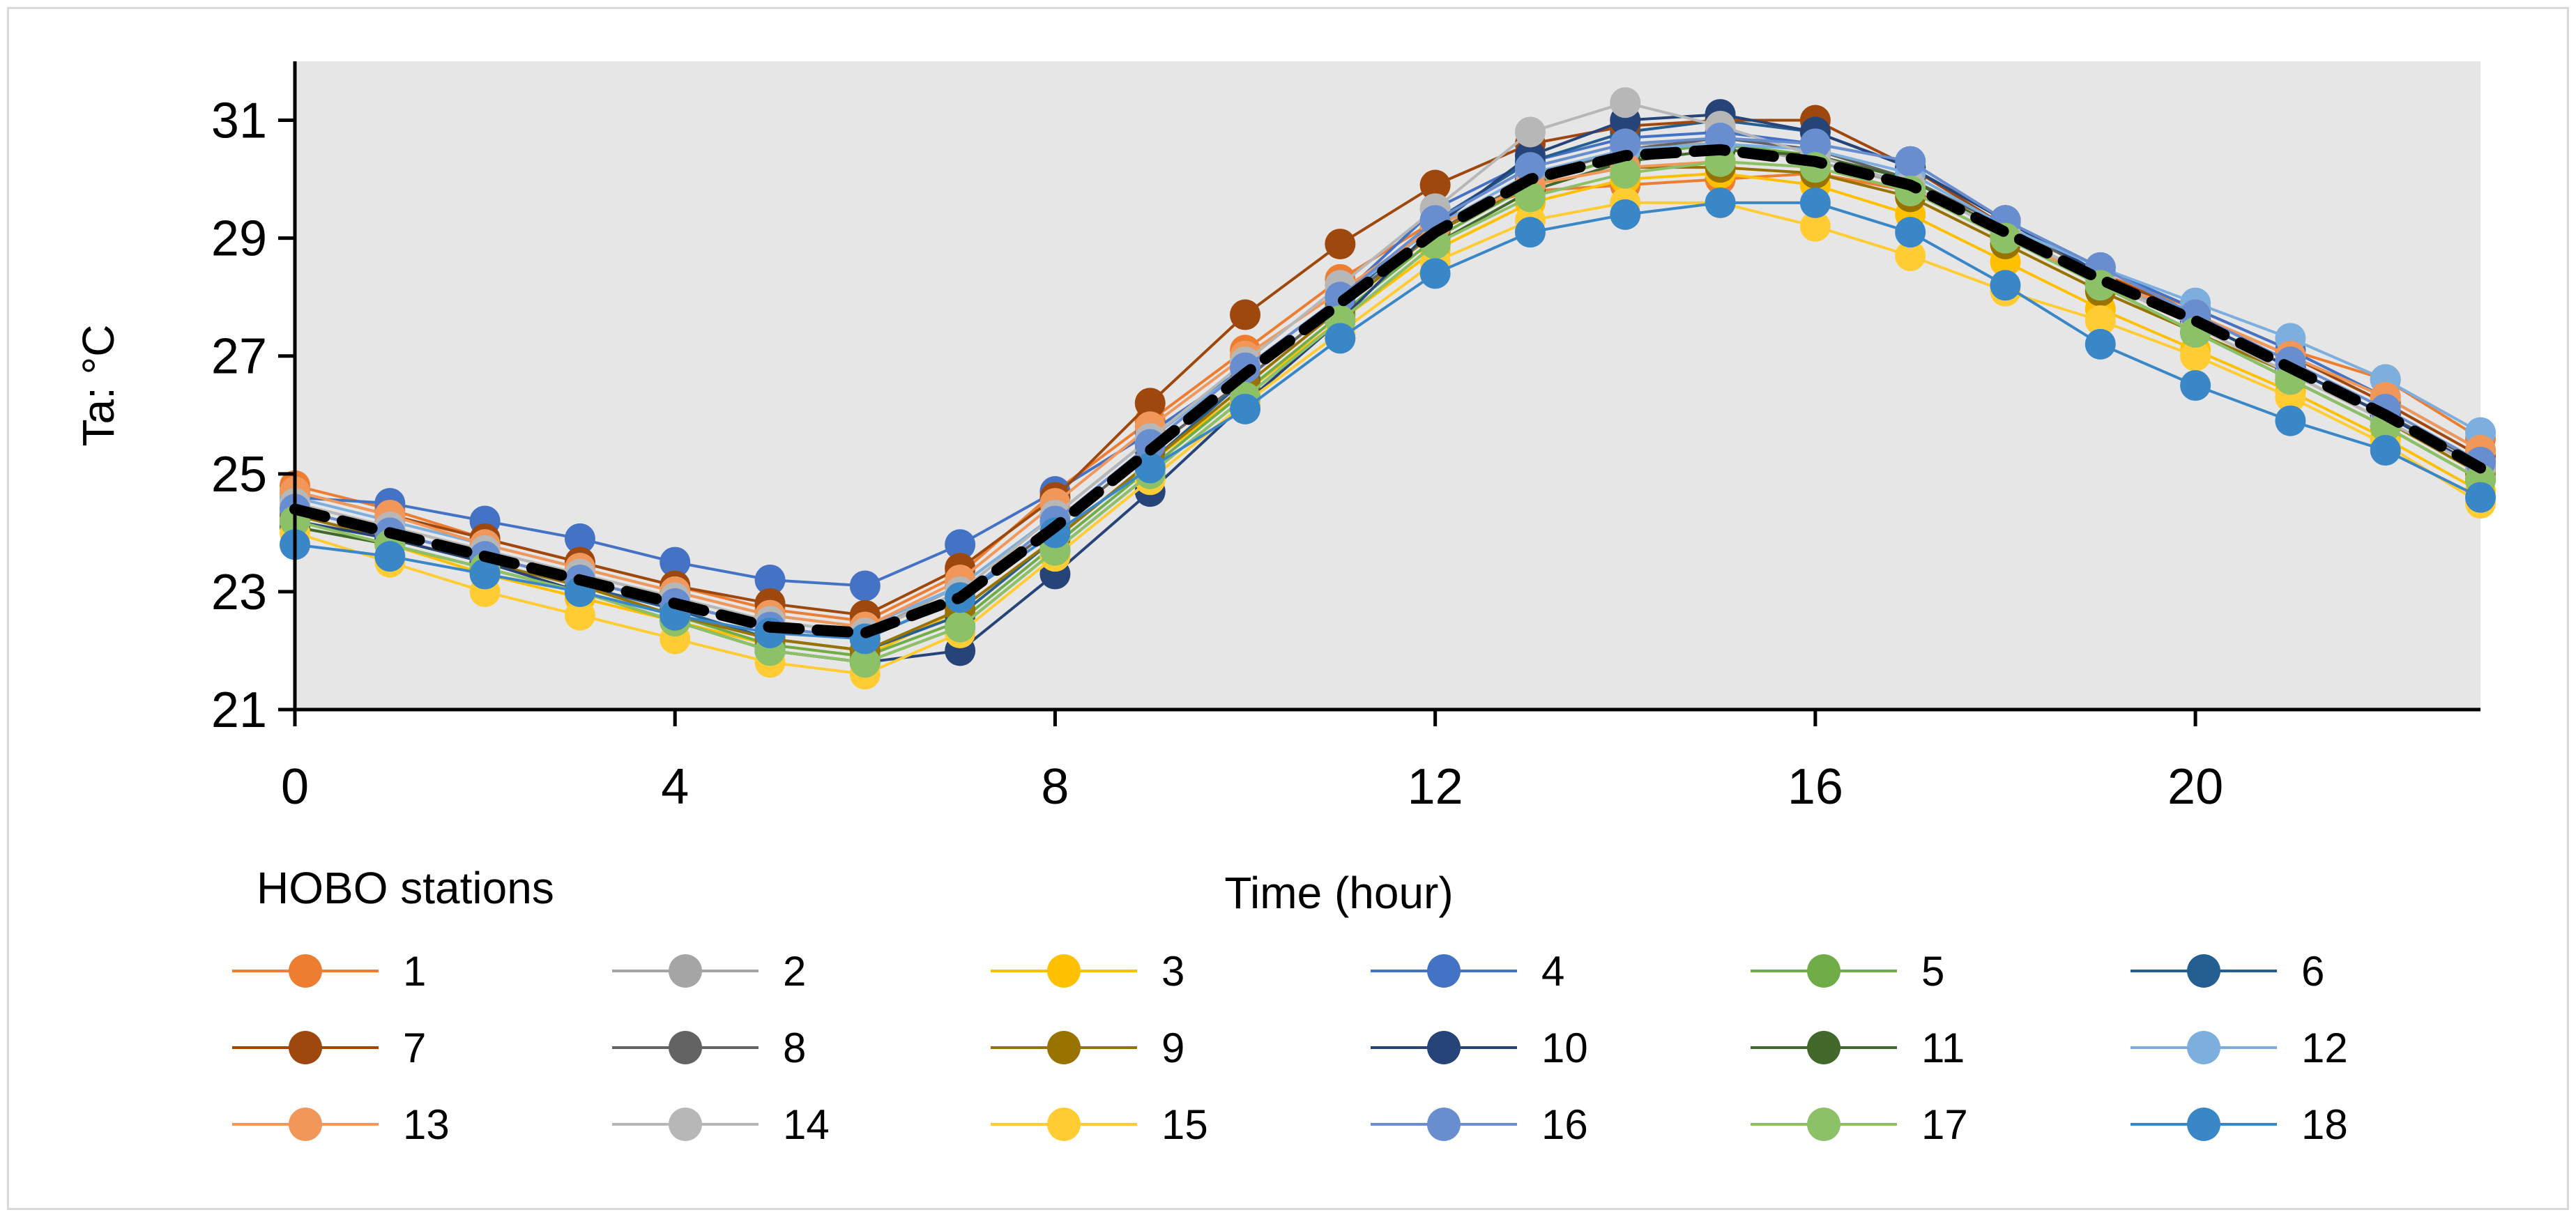 The width and height of the screenshot is (2576, 1217). What do you see at coordinates (709, 971) in the screenshot?
I see `legend-item: 2` at bounding box center [709, 971].